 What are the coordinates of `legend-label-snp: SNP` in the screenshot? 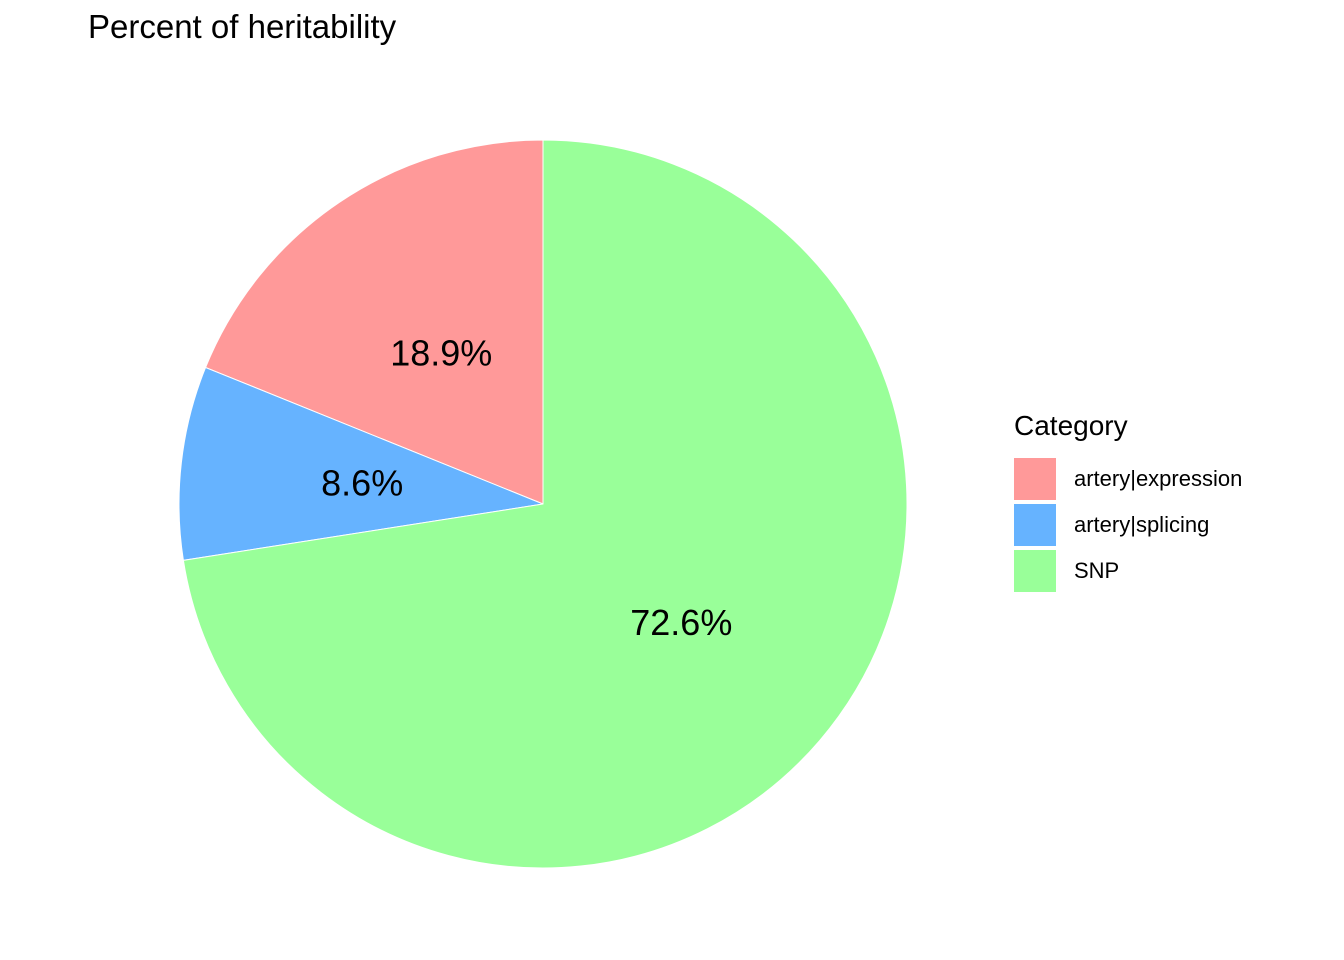 It's located at (1097, 570).